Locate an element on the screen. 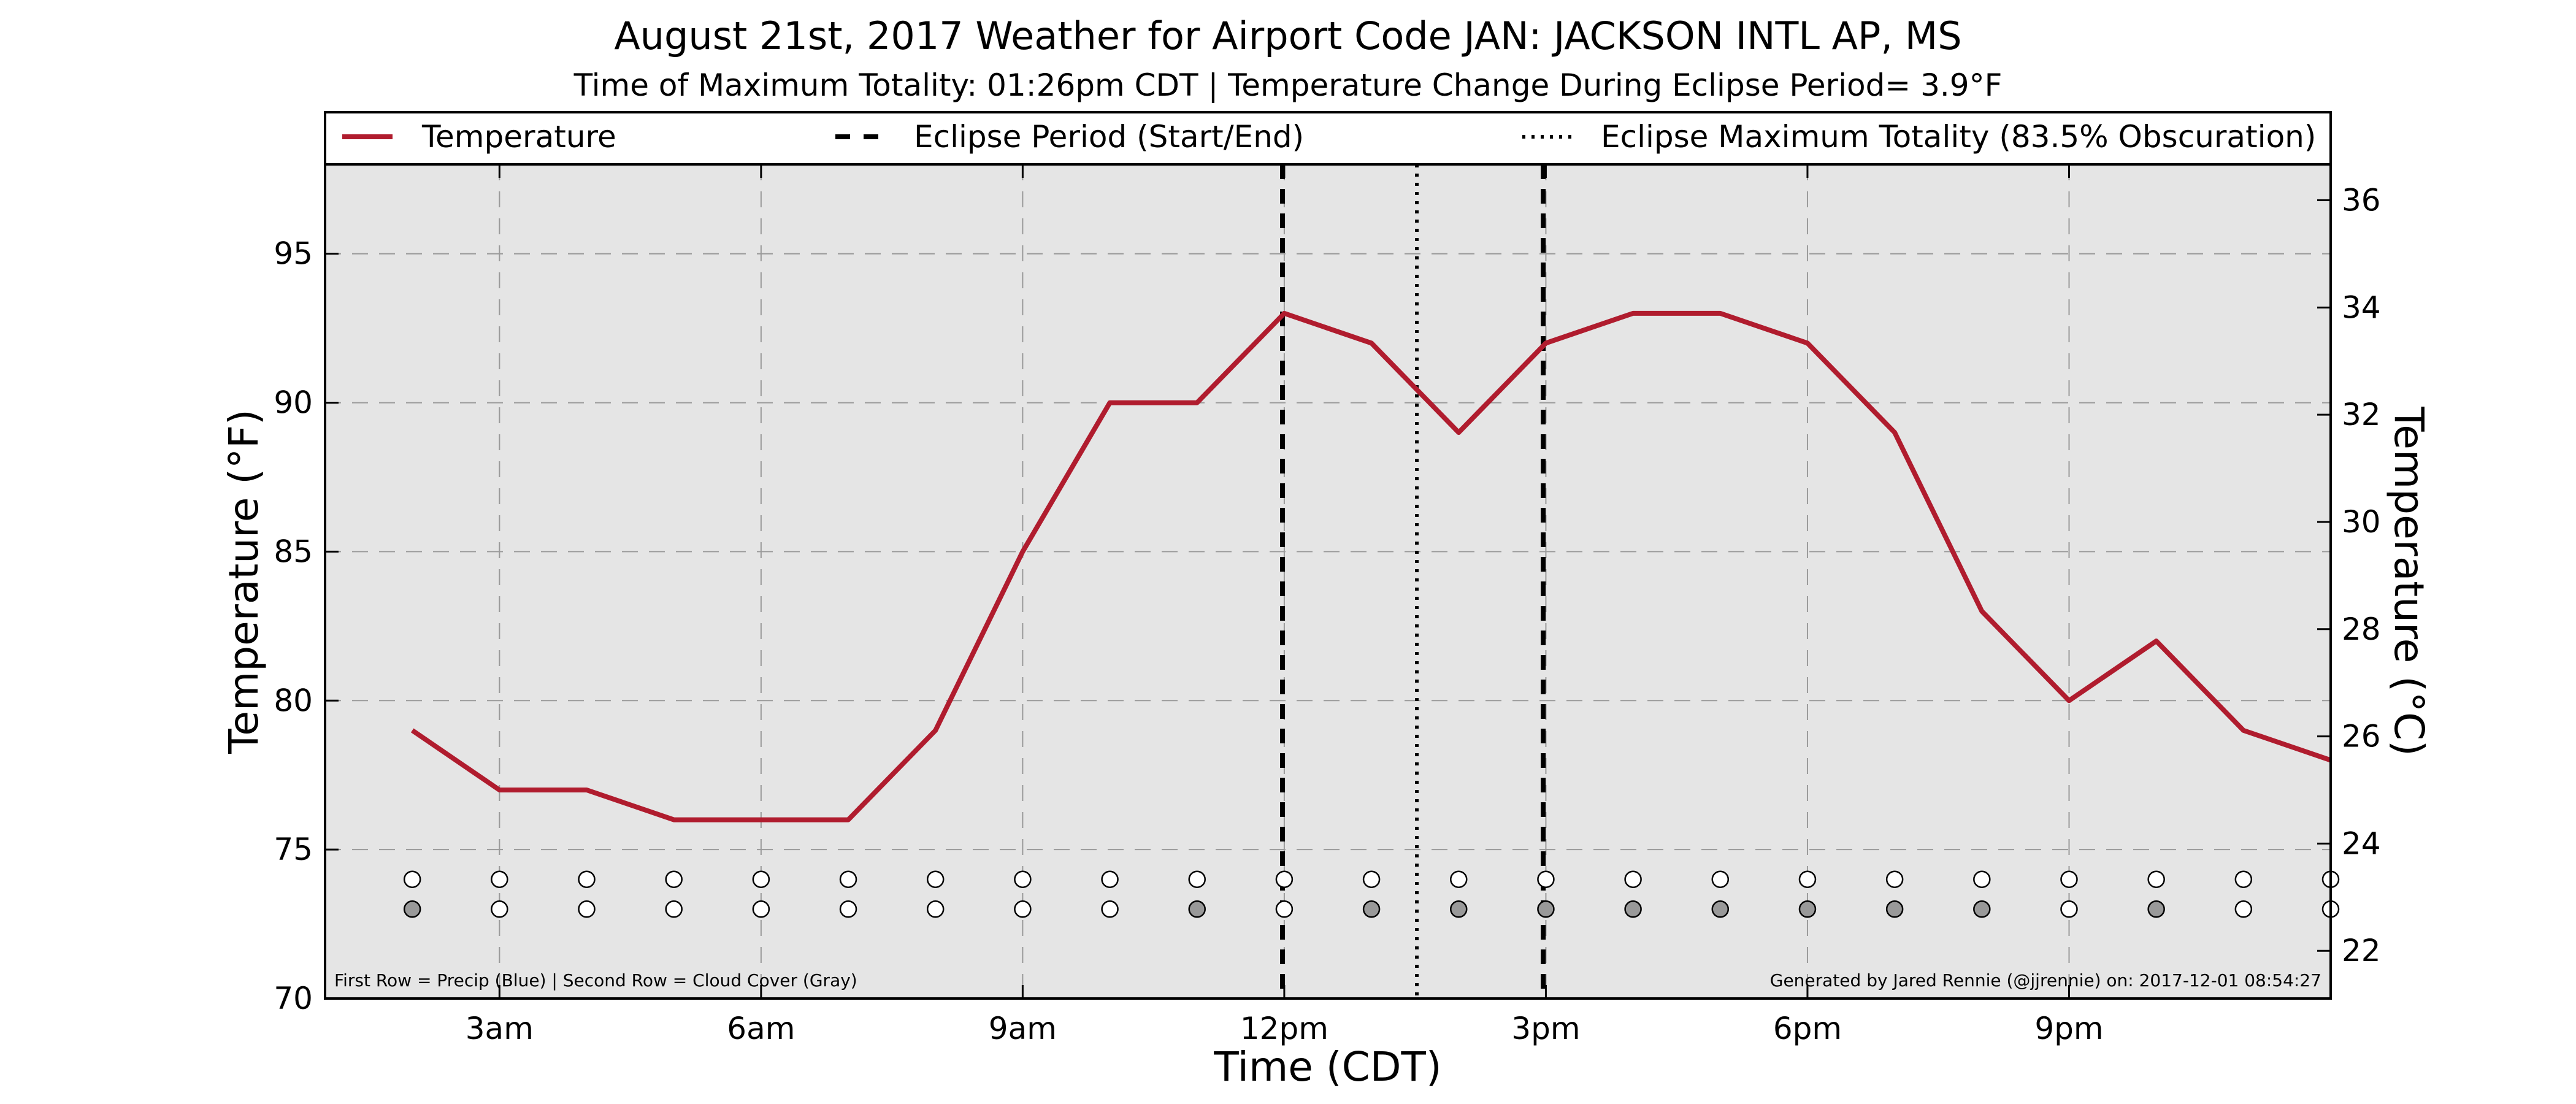 Image resolution: width=2576 pixels, height=1104 pixels. x-tick-label: 12pm is located at coordinates (1284, 1028).